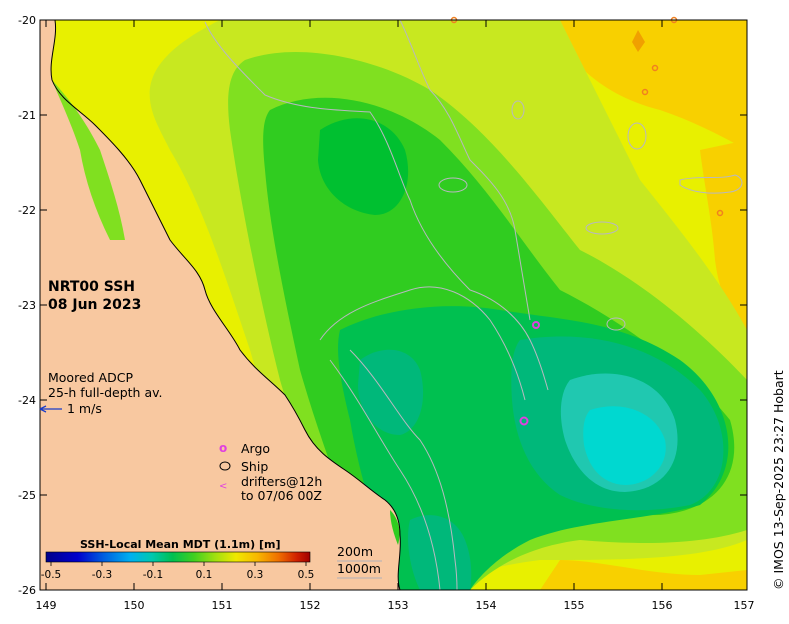  I want to click on bathymetry-200m-label: 200m, so click(355, 551).